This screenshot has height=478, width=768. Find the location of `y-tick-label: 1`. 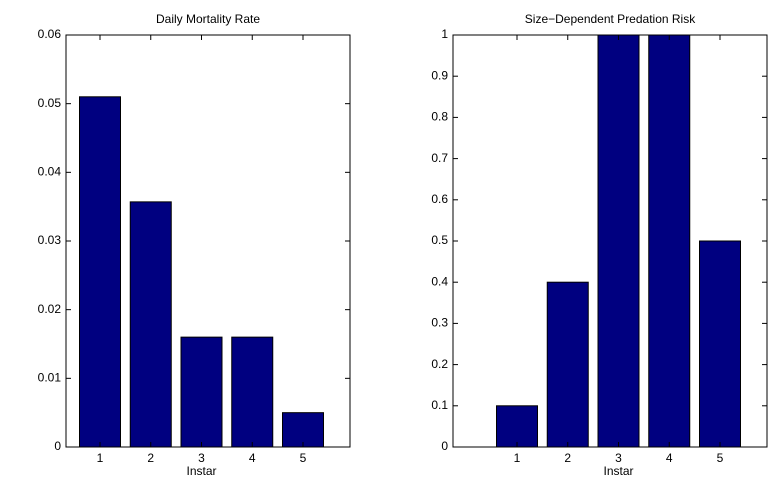

y-tick-label: 1 is located at coordinates (444, 34).